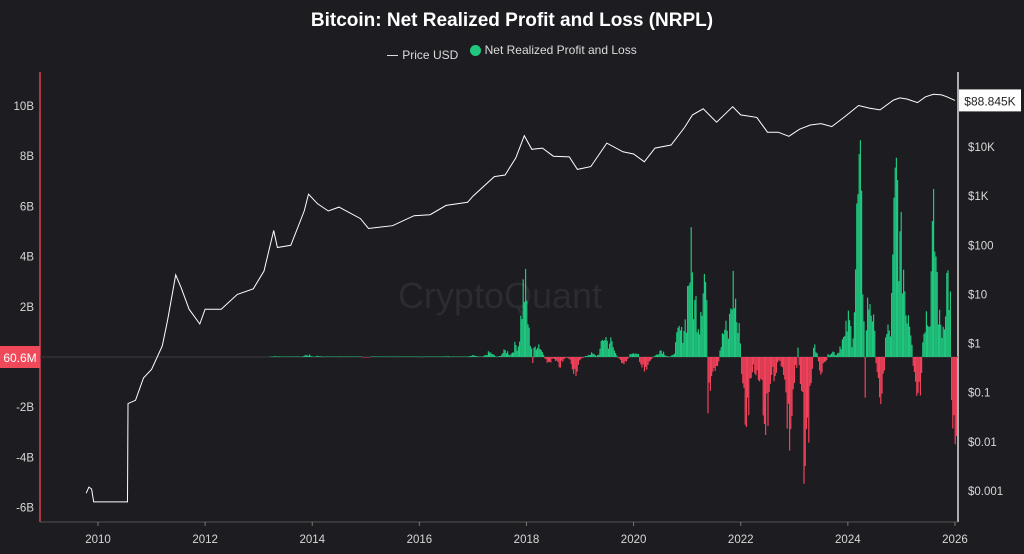 The image size is (1024, 554). What do you see at coordinates (553, 50) in the screenshot?
I see `legend-item-nrpl: Net Realized Profit and Loss` at bounding box center [553, 50].